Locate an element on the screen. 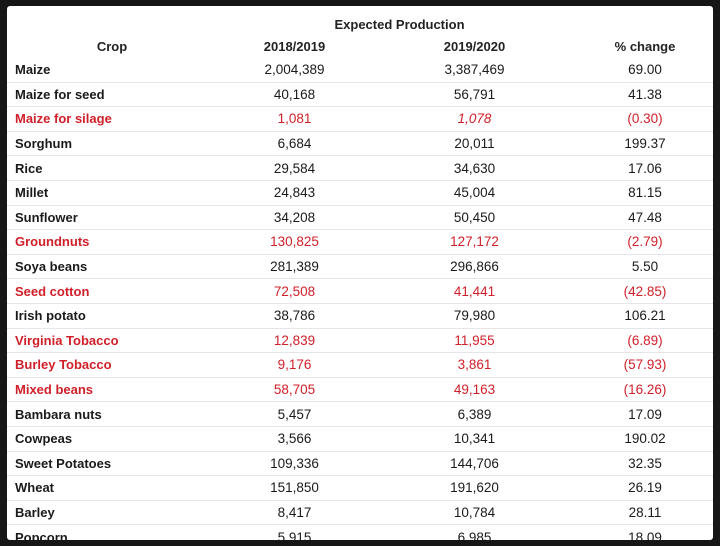  percent-change-cell: 28.11 is located at coordinates (645, 513).